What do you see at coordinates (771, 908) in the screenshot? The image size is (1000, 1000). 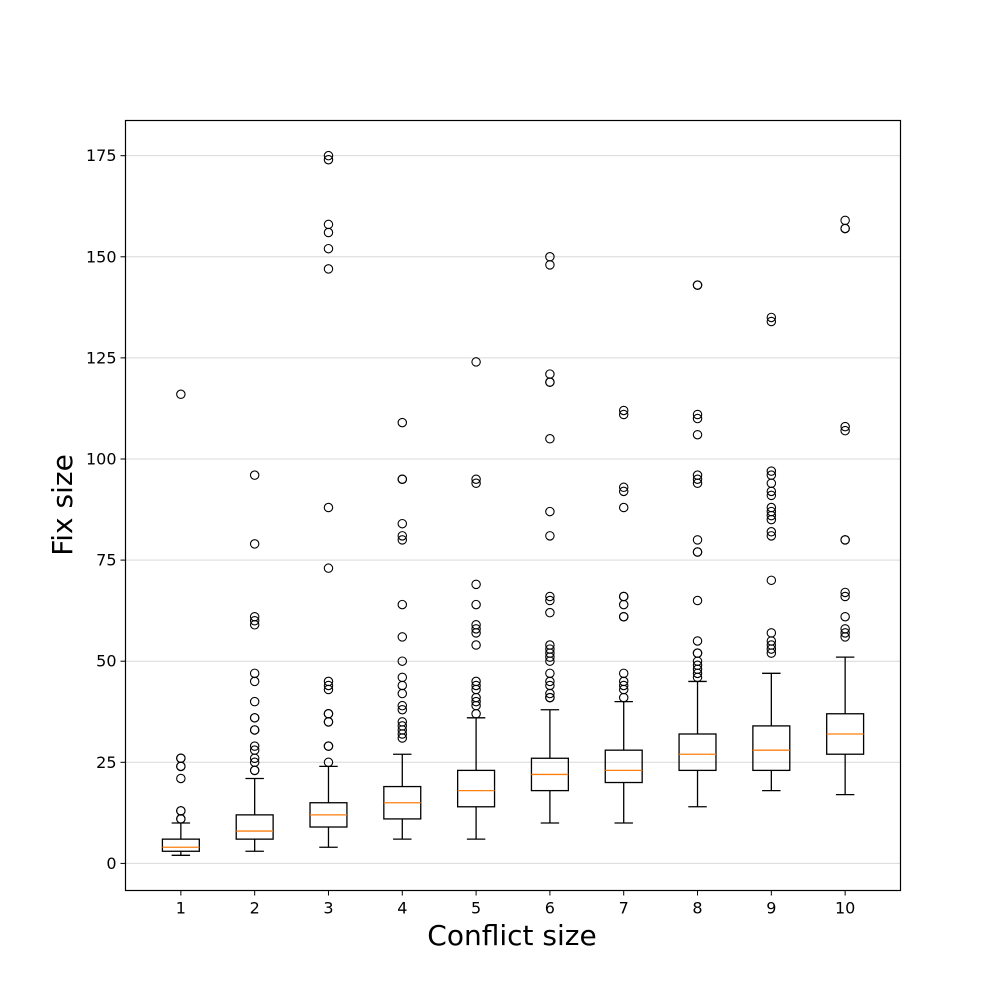 I see `x-tick-label: 9` at bounding box center [771, 908].